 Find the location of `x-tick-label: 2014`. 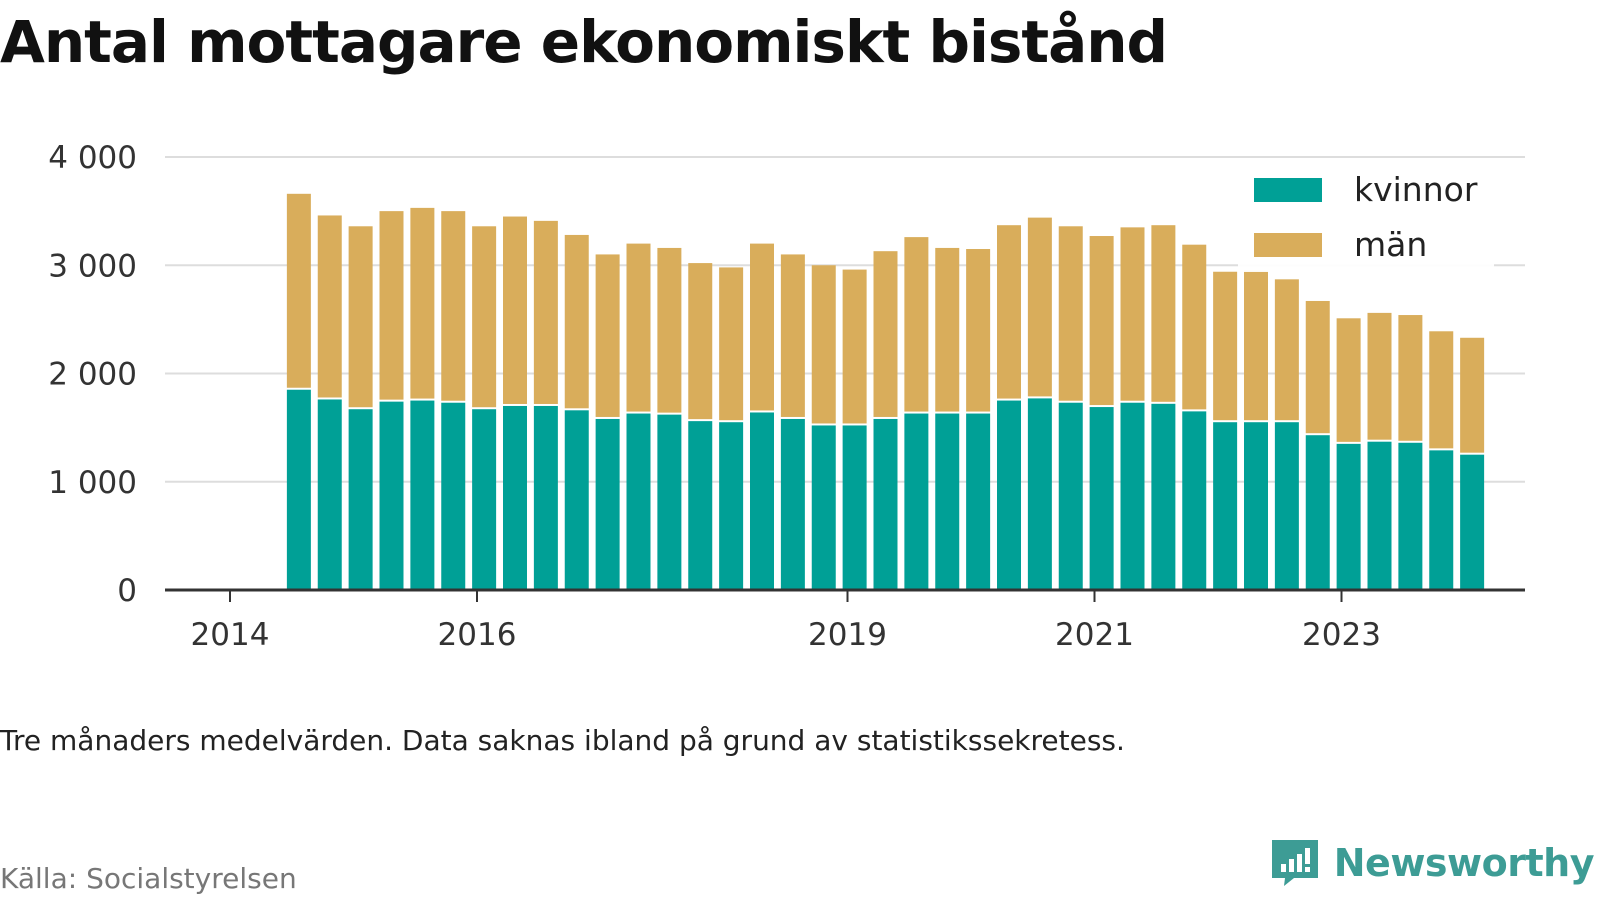

x-tick-label: 2014 is located at coordinates (230, 635).